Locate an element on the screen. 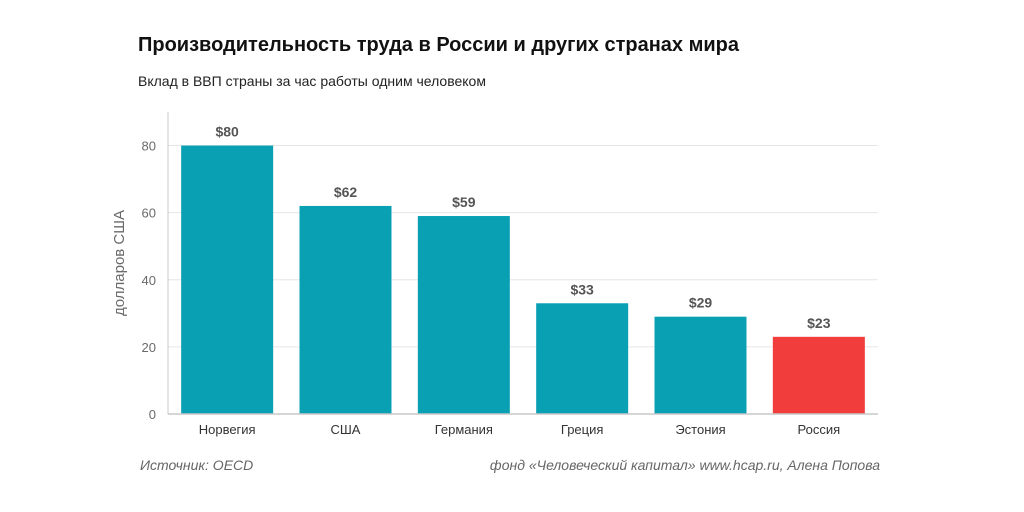 The image size is (1024, 512). x-tick-label: Россия is located at coordinates (819, 429).